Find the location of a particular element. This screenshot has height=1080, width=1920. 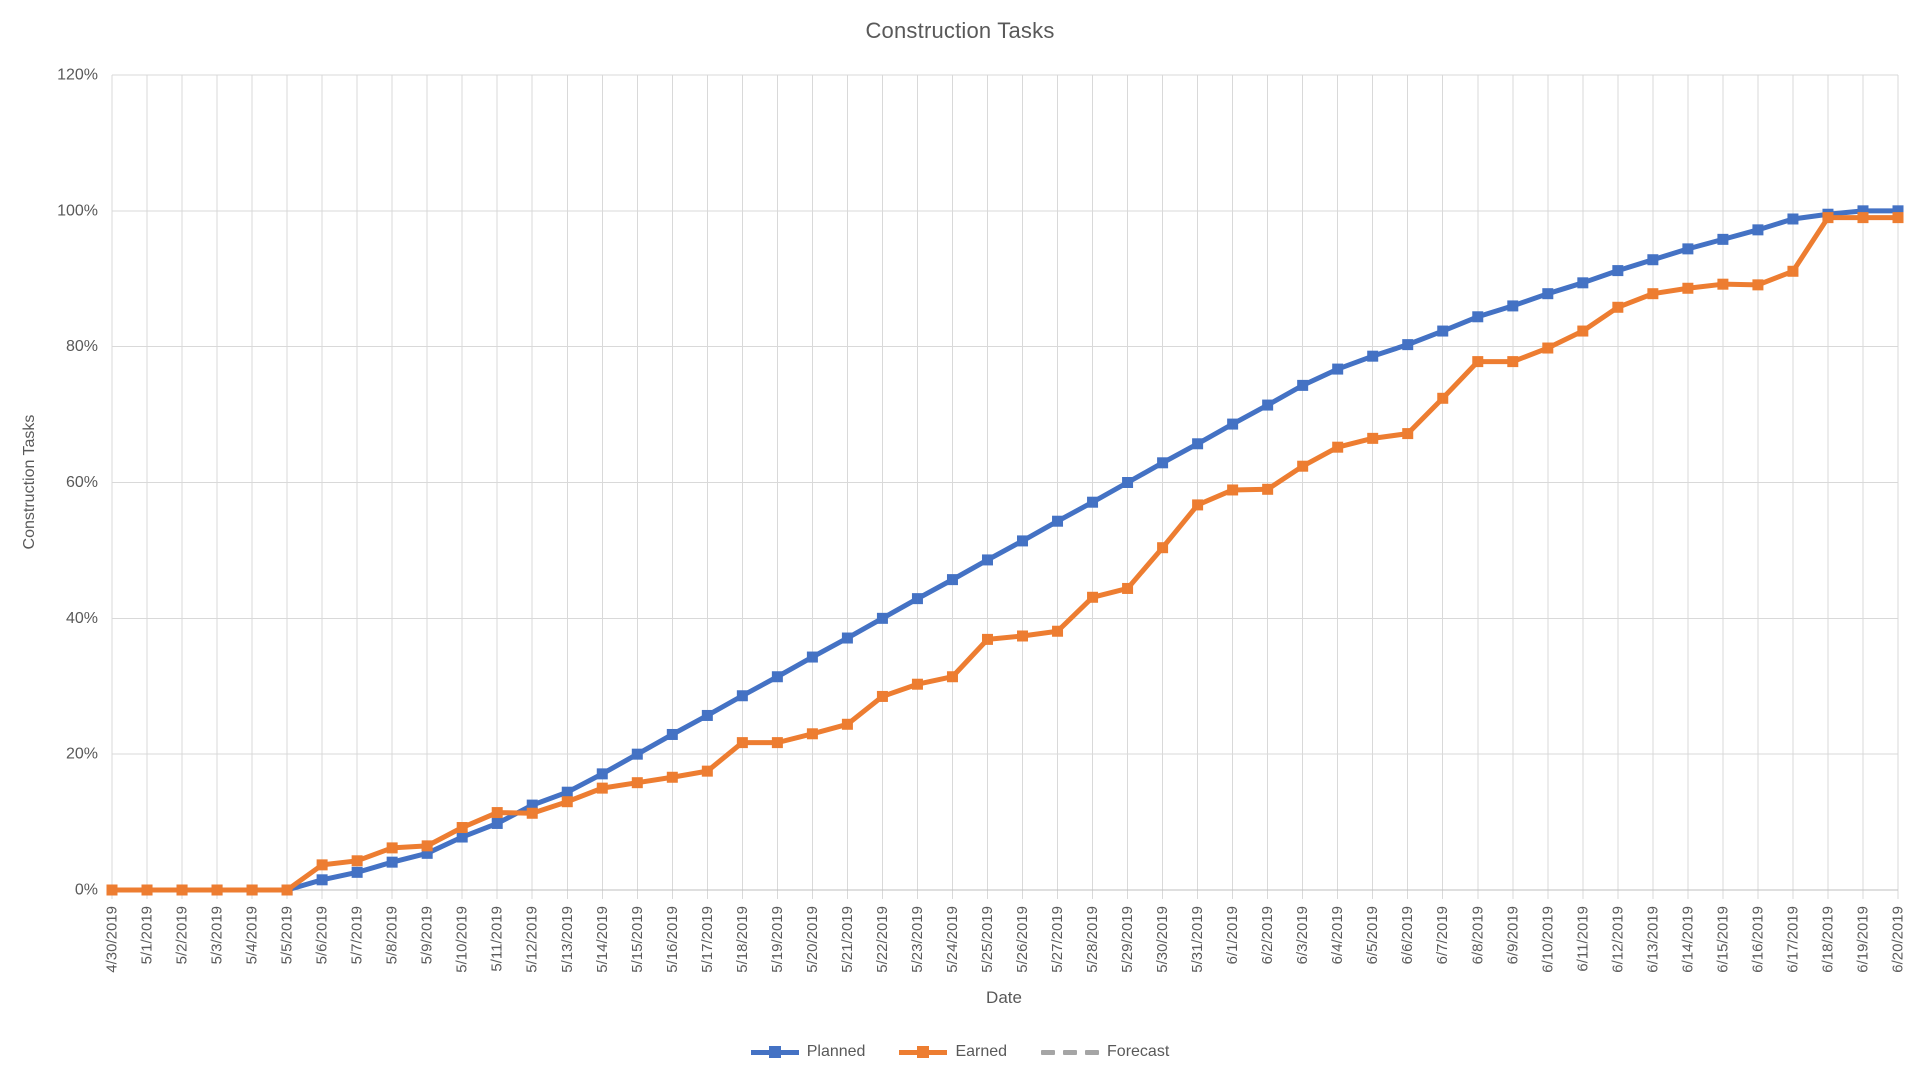

x-tick-label: 6/12/2019 is located at coordinates (1617, 939).